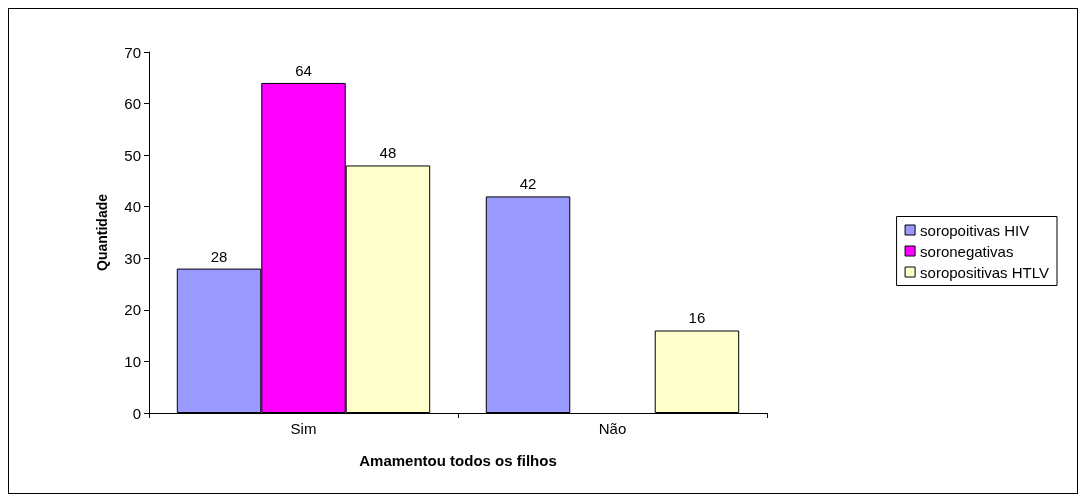 The height and width of the screenshot is (502, 1086). Describe the element at coordinates (388, 153) in the screenshot. I see `data-label: 48` at that location.